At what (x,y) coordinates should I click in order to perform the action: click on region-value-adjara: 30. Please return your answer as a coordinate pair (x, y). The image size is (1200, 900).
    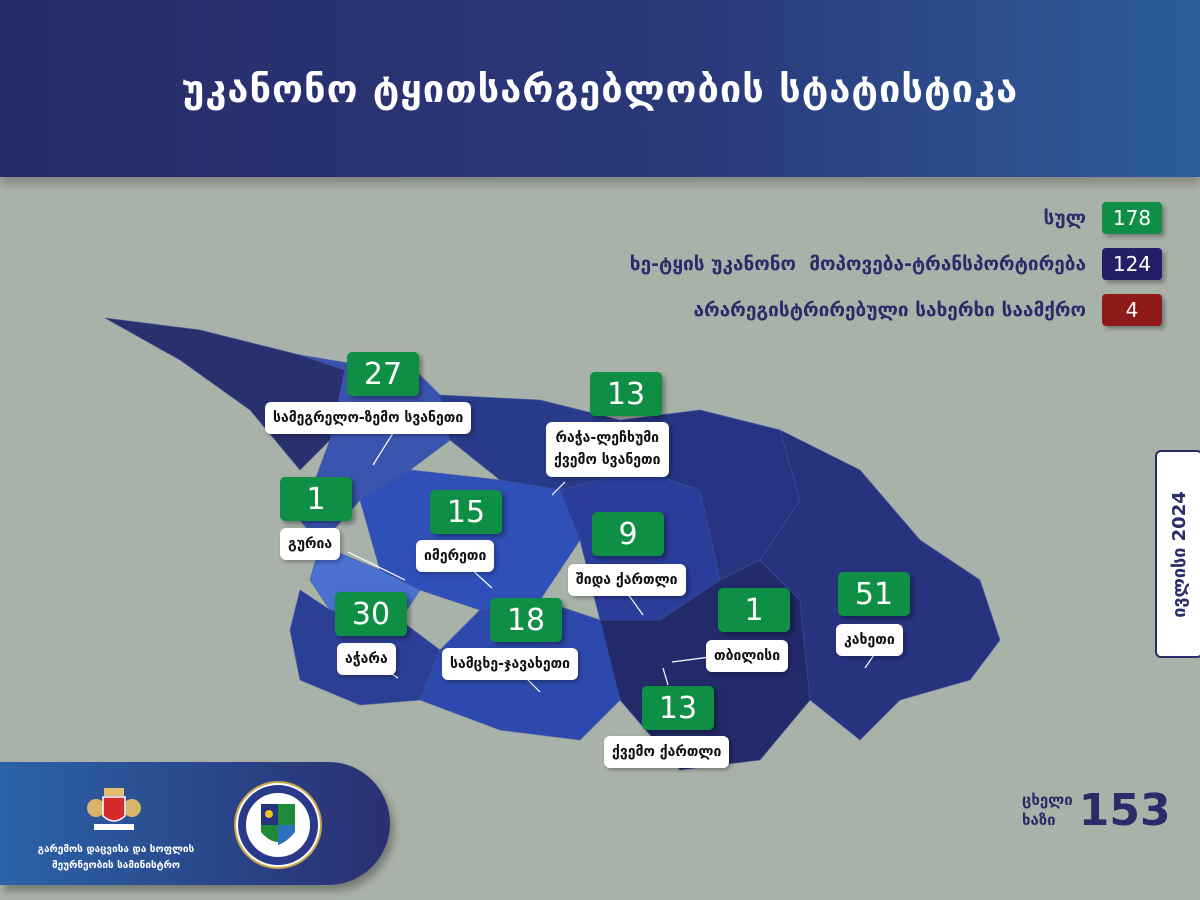
    Looking at the image, I should click on (371, 614).